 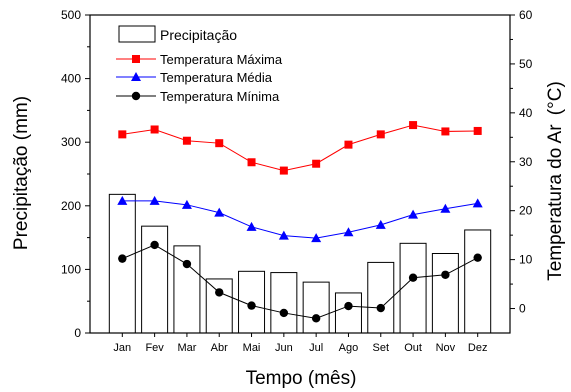 I want to click on x-tick-label-fev: Fev, so click(x=154, y=348).